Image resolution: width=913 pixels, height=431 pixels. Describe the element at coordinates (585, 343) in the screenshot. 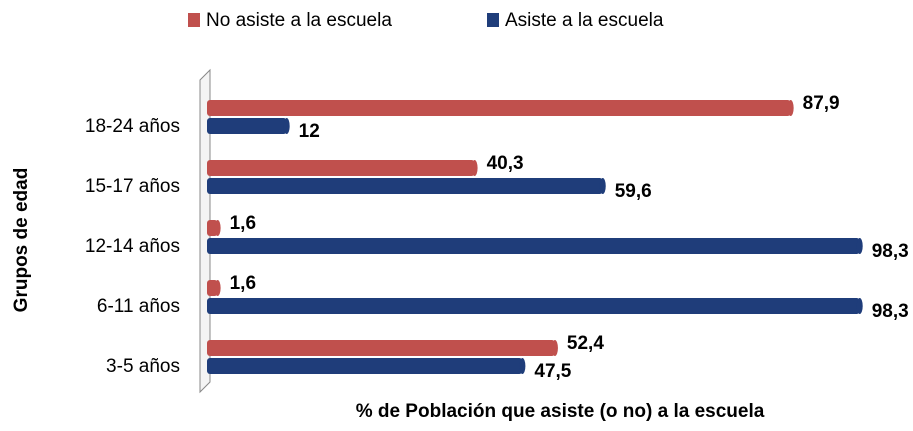

I see `data-label: 52,4` at that location.